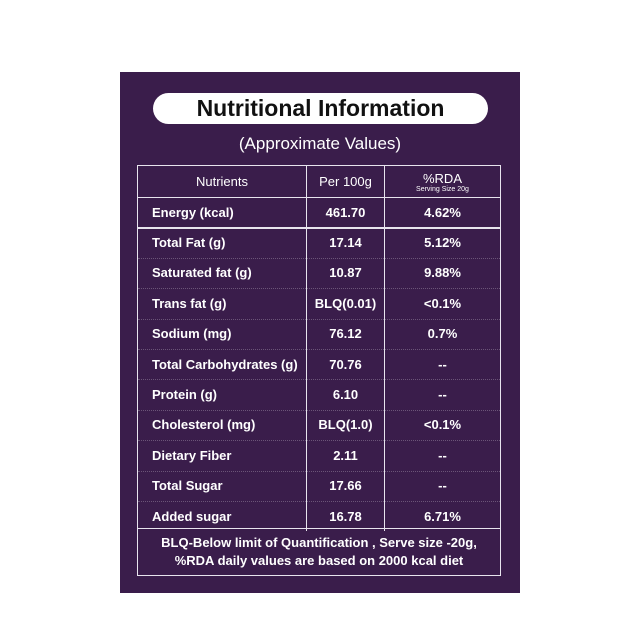 The height and width of the screenshot is (640, 640). I want to click on table-row: Cholesterol (mg) BLQ(1.0) <0.1%, so click(319, 425).